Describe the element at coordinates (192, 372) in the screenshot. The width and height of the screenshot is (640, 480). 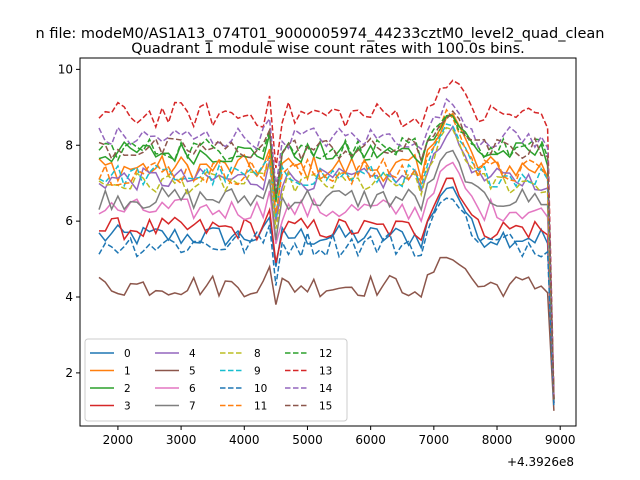
I see `legend-label-5: 5` at that location.